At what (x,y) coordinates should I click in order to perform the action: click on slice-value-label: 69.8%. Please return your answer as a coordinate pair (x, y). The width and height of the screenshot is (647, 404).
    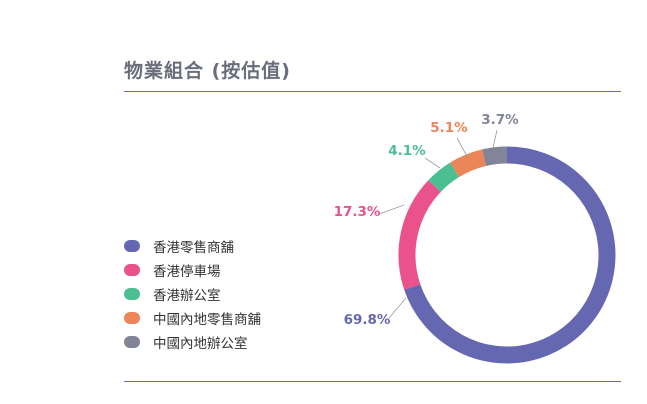
    Looking at the image, I should click on (367, 320).